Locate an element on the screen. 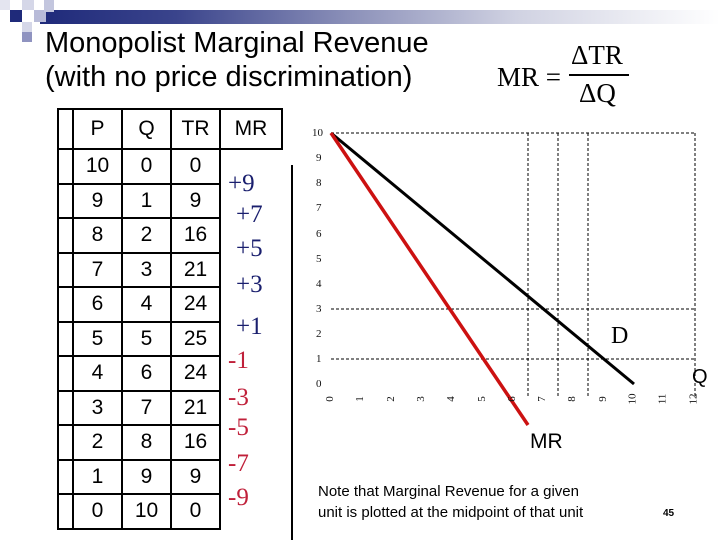 This screenshot has width=720, height=540. title-line-1: Monopolist Marginal Revenue is located at coordinates (237, 43).